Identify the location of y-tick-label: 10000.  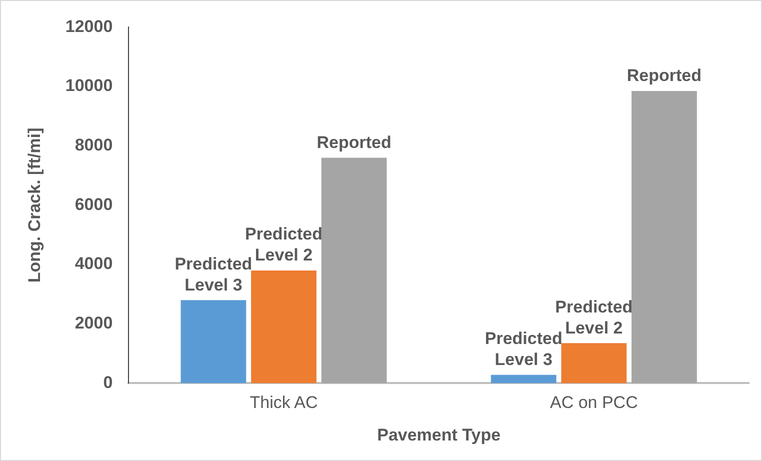
(89, 86).